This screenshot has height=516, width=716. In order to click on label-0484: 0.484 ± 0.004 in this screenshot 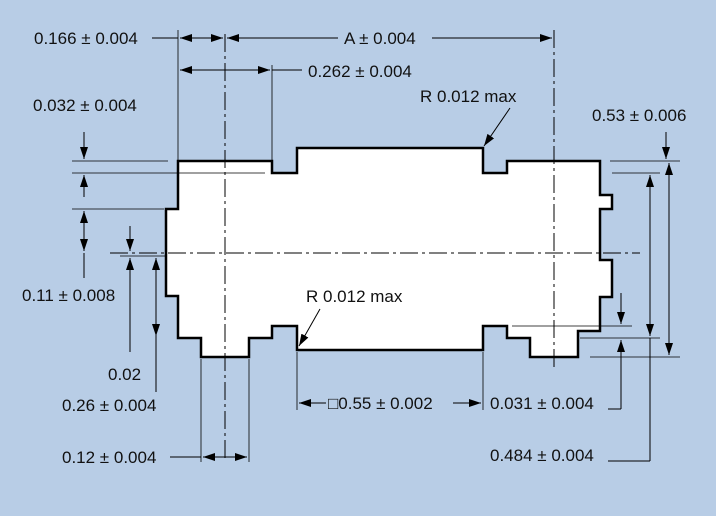, I will do `click(542, 455)`.